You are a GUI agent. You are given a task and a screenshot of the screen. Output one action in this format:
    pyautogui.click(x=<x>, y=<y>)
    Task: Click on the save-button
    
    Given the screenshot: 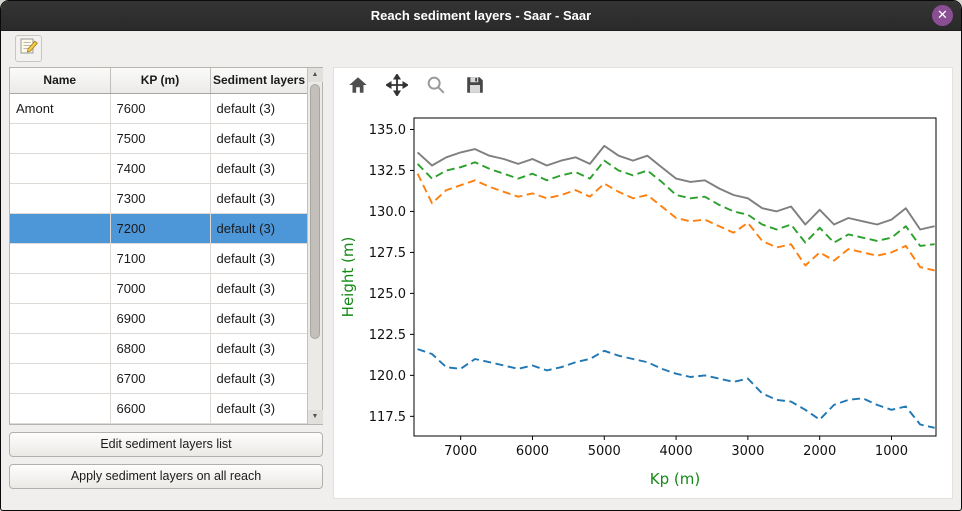 What is the action you would take?
    pyautogui.click(x=474, y=86)
    